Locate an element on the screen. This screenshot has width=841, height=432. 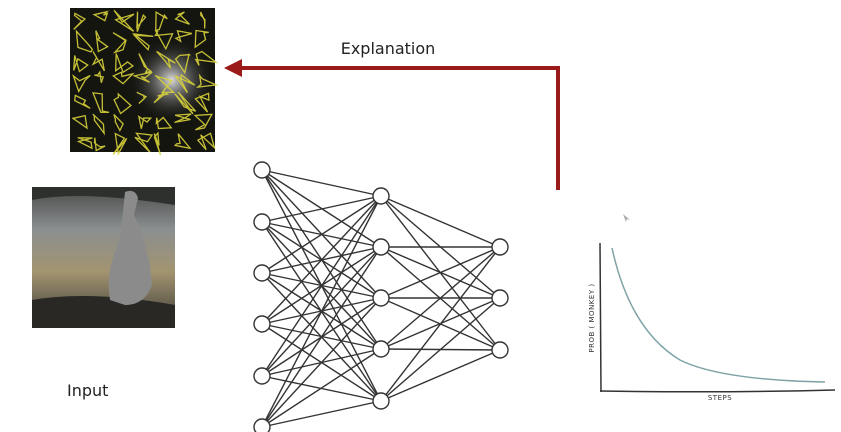
input-image is located at coordinates (103, 257).